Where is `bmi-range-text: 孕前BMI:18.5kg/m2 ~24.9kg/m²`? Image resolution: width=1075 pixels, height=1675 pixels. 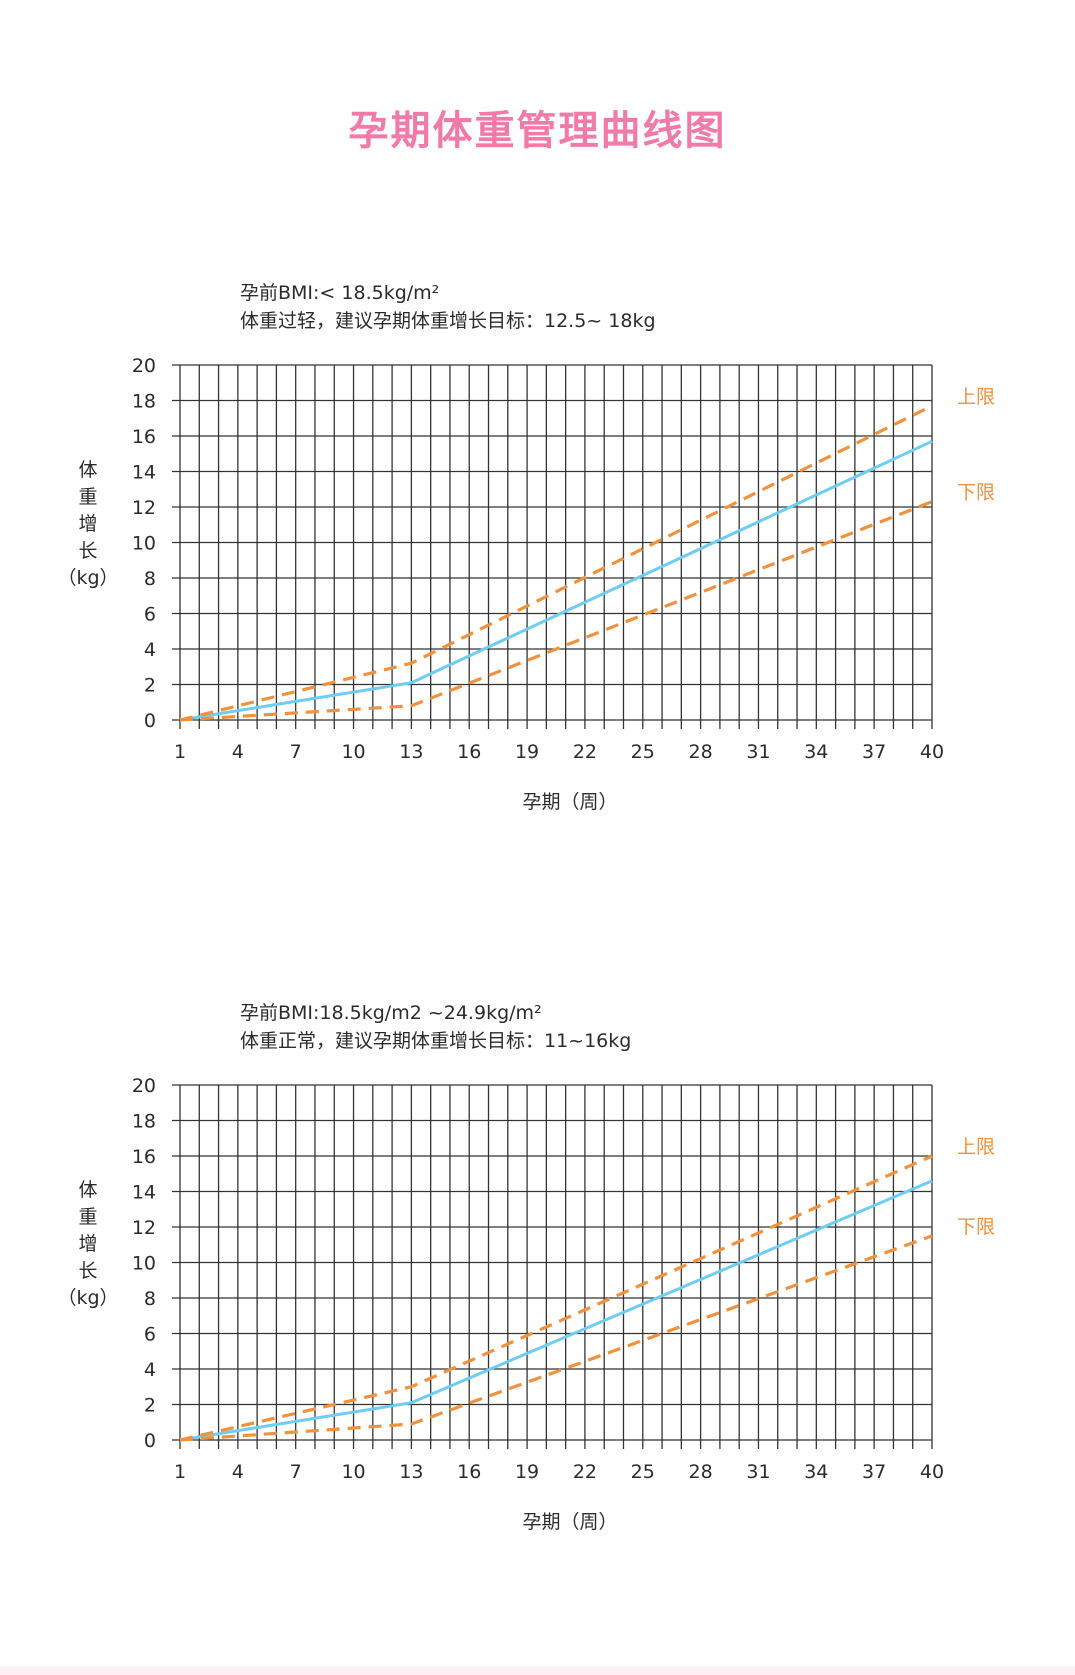
bmi-range-text: 孕前BMI:18.5kg/m2 ~24.9kg/m² is located at coordinates (391, 1013).